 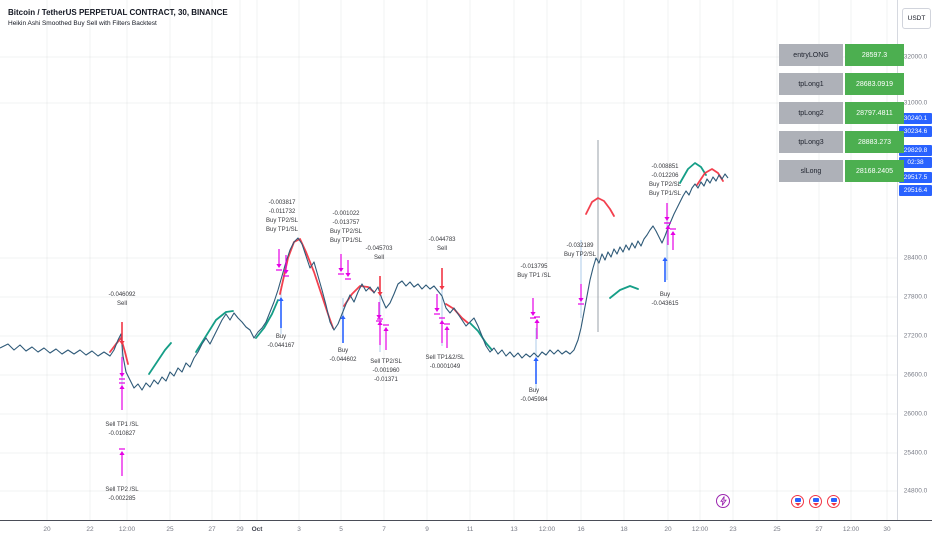 What do you see at coordinates (887, 529) in the screenshot?
I see `time-tick-label: 30` at bounding box center [887, 529].